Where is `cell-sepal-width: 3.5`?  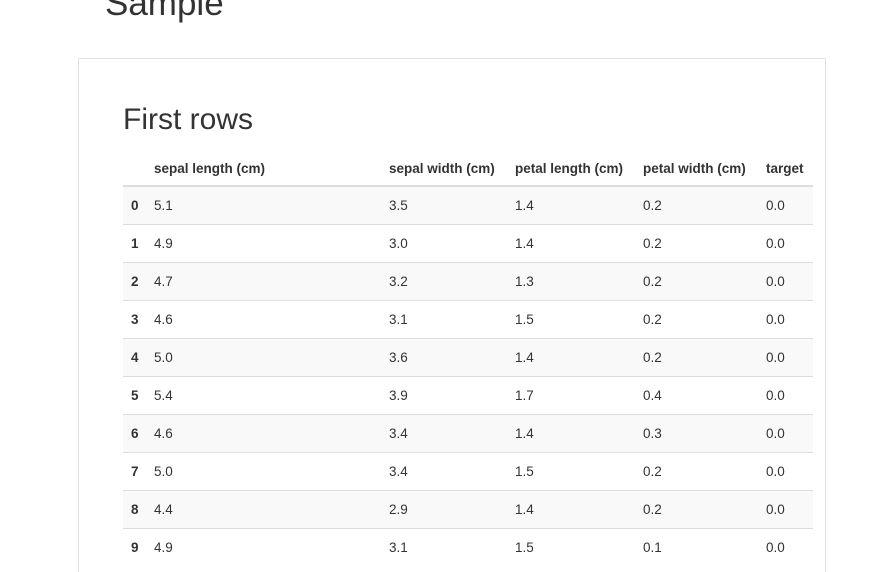
cell-sepal-width: 3.5 is located at coordinates (444, 205).